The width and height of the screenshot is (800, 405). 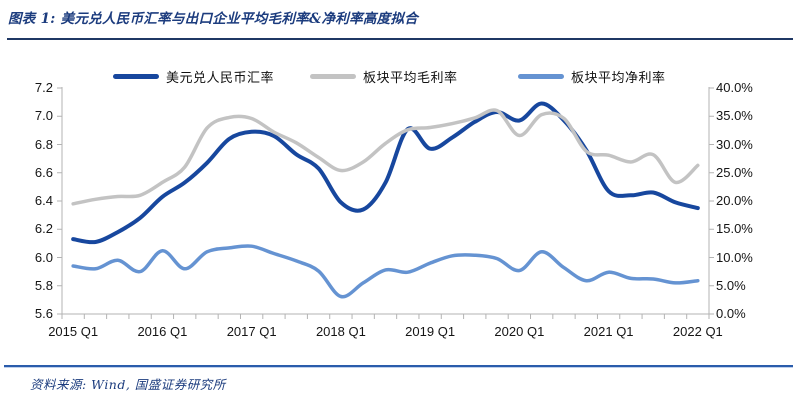 I want to click on x-axis-tick-label: 2015 Q1, so click(x=73, y=331).